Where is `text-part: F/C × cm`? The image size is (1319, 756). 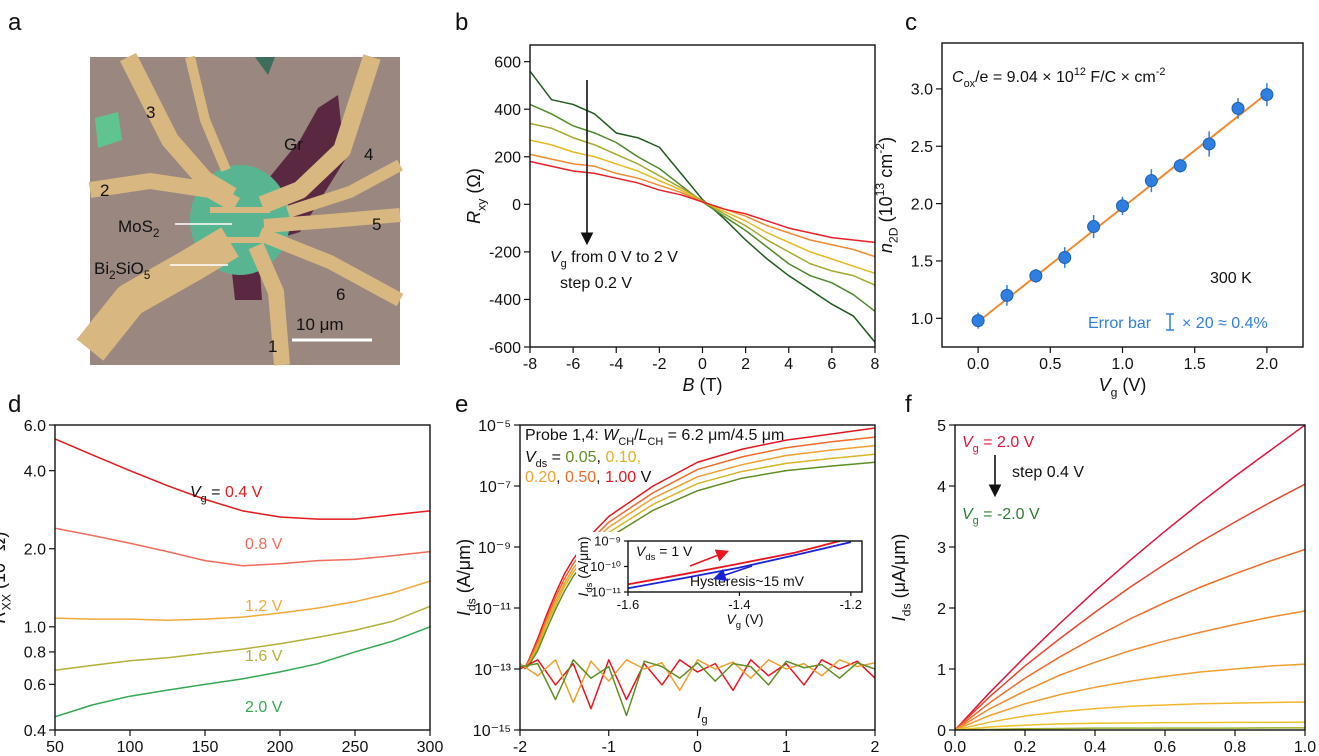 text-part: F/C × cm is located at coordinates (1121, 77).